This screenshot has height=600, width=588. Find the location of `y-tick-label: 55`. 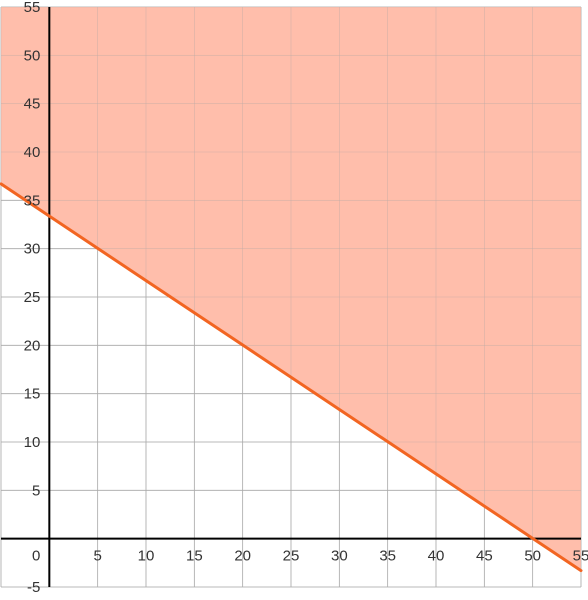

y-tick-label: 55 is located at coordinates (32, 8).